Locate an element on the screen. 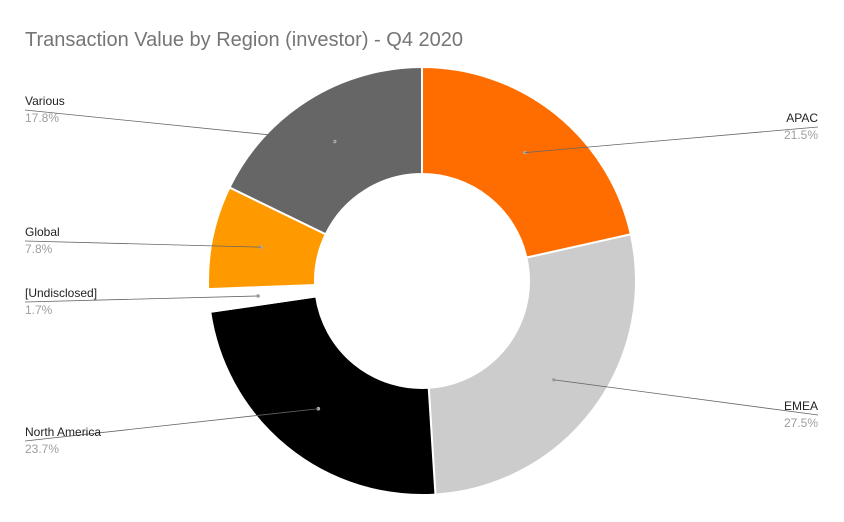 The height and width of the screenshot is (522, 844). leader-line-various is located at coordinates (179, 125).